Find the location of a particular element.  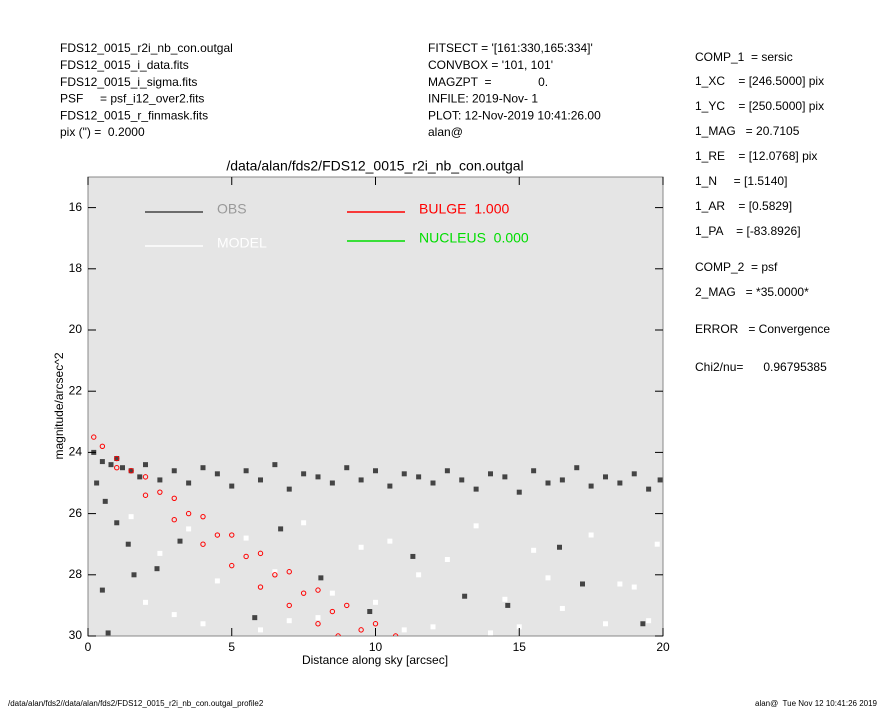

x-tick-label: 10 is located at coordinates (376, 647).